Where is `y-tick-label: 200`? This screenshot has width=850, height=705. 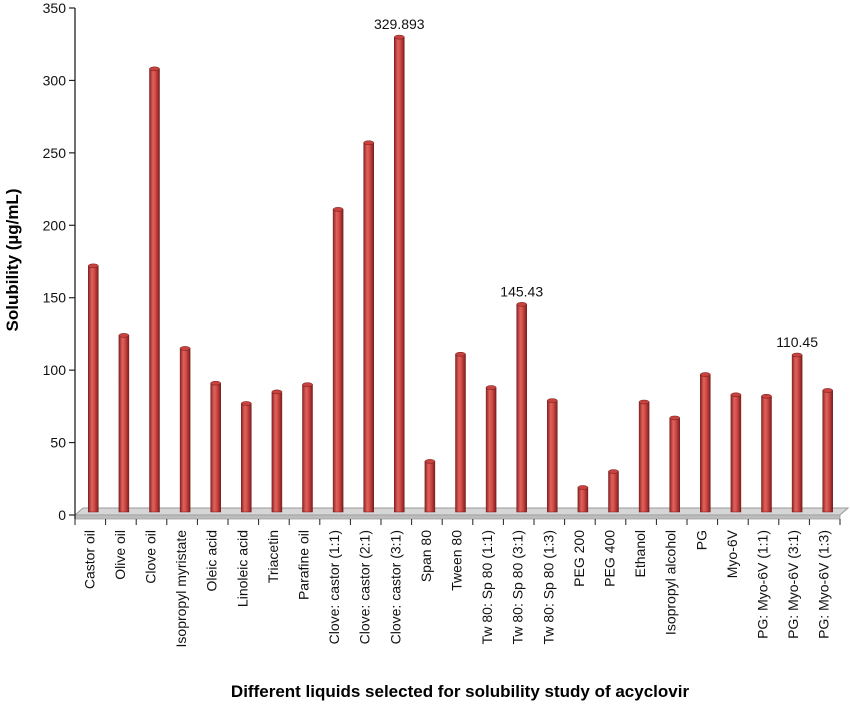 y-tick-label: 200 is located at coordinates (55, 225).